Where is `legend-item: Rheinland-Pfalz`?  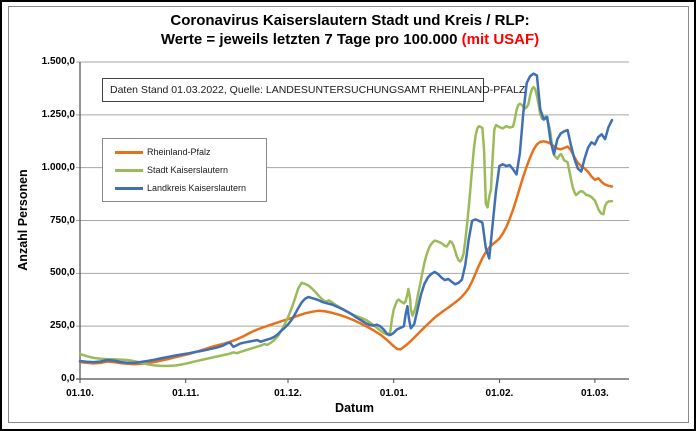
legend-item: Rheinland-Pfalz is located at coordinates (190, 152).